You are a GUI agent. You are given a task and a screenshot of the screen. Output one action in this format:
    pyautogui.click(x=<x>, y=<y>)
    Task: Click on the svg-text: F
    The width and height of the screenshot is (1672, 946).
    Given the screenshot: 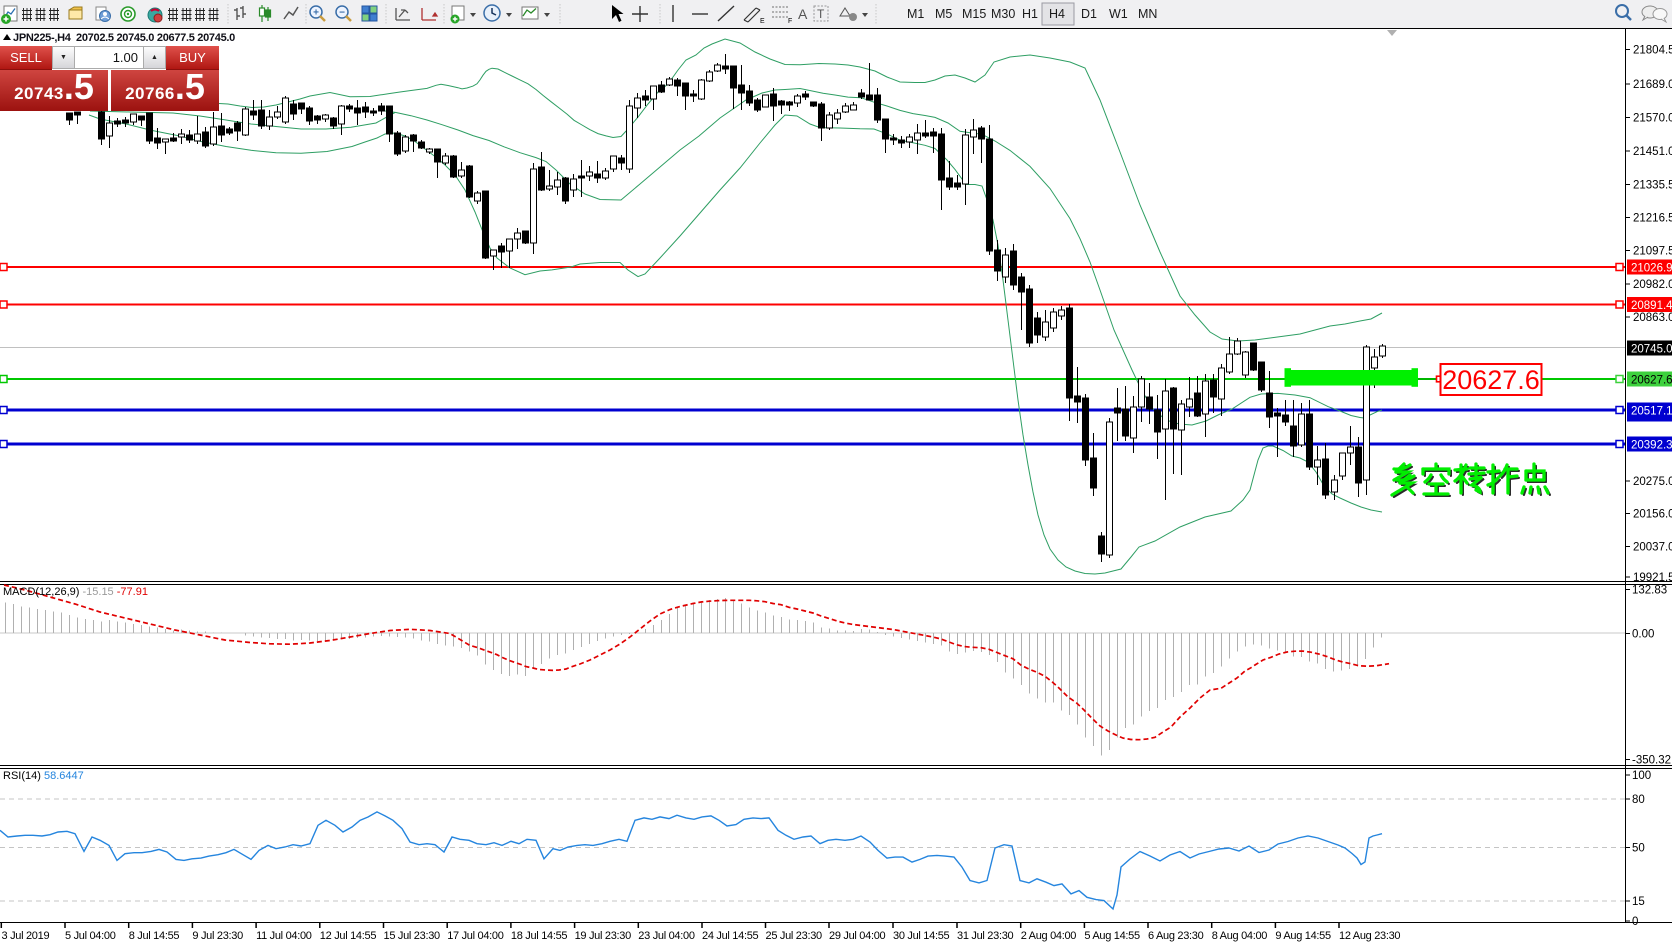 What is the action you would take?
    pyautogui.click(x=790, y=21)
    